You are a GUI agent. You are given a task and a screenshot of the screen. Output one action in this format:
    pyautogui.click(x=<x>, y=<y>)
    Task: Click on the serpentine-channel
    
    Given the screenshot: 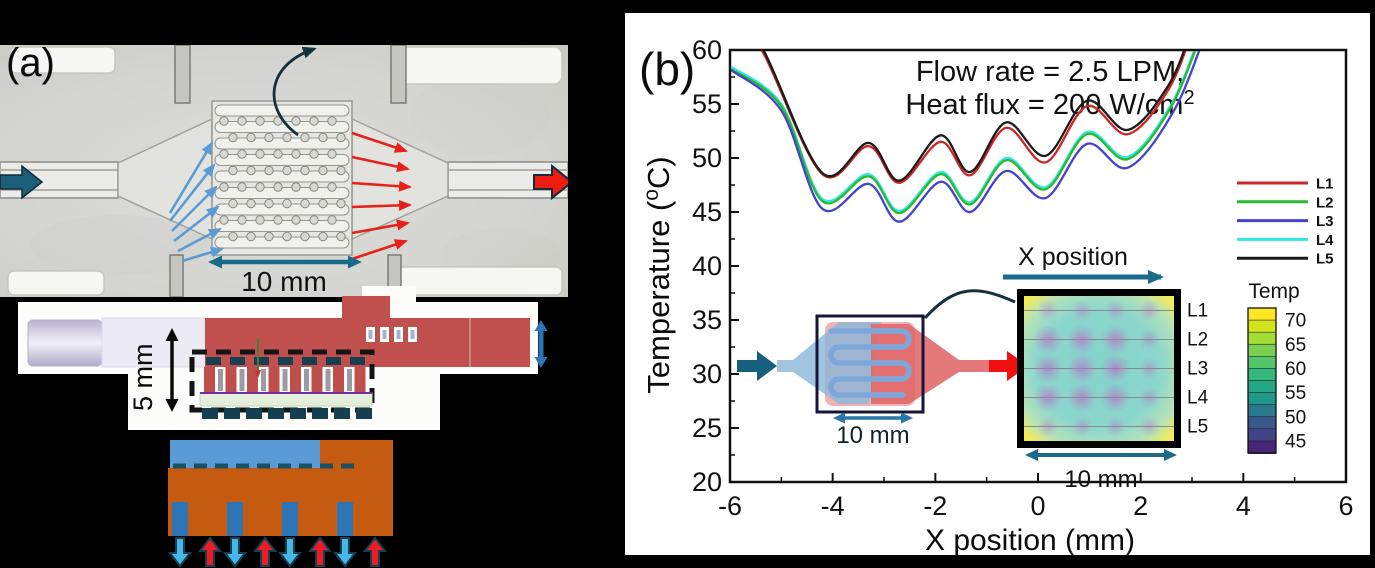 What is the action you would take?
    pyautogui.click(x=870, y=363)
    